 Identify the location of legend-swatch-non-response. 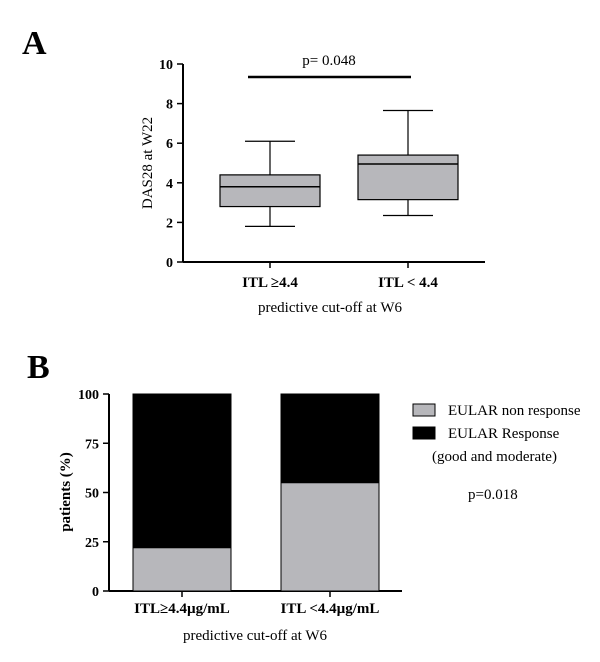
(424, 410).